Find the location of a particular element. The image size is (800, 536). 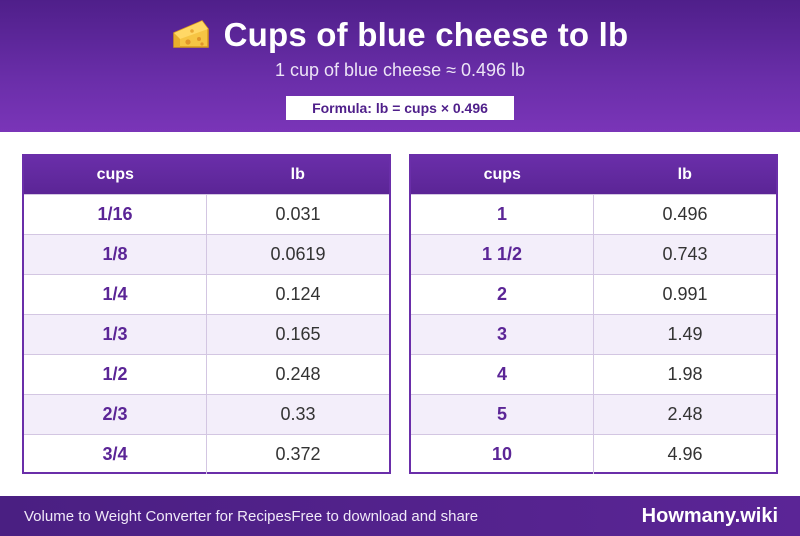

lb-cell: 0.33 is located at coordinates (298, 414).